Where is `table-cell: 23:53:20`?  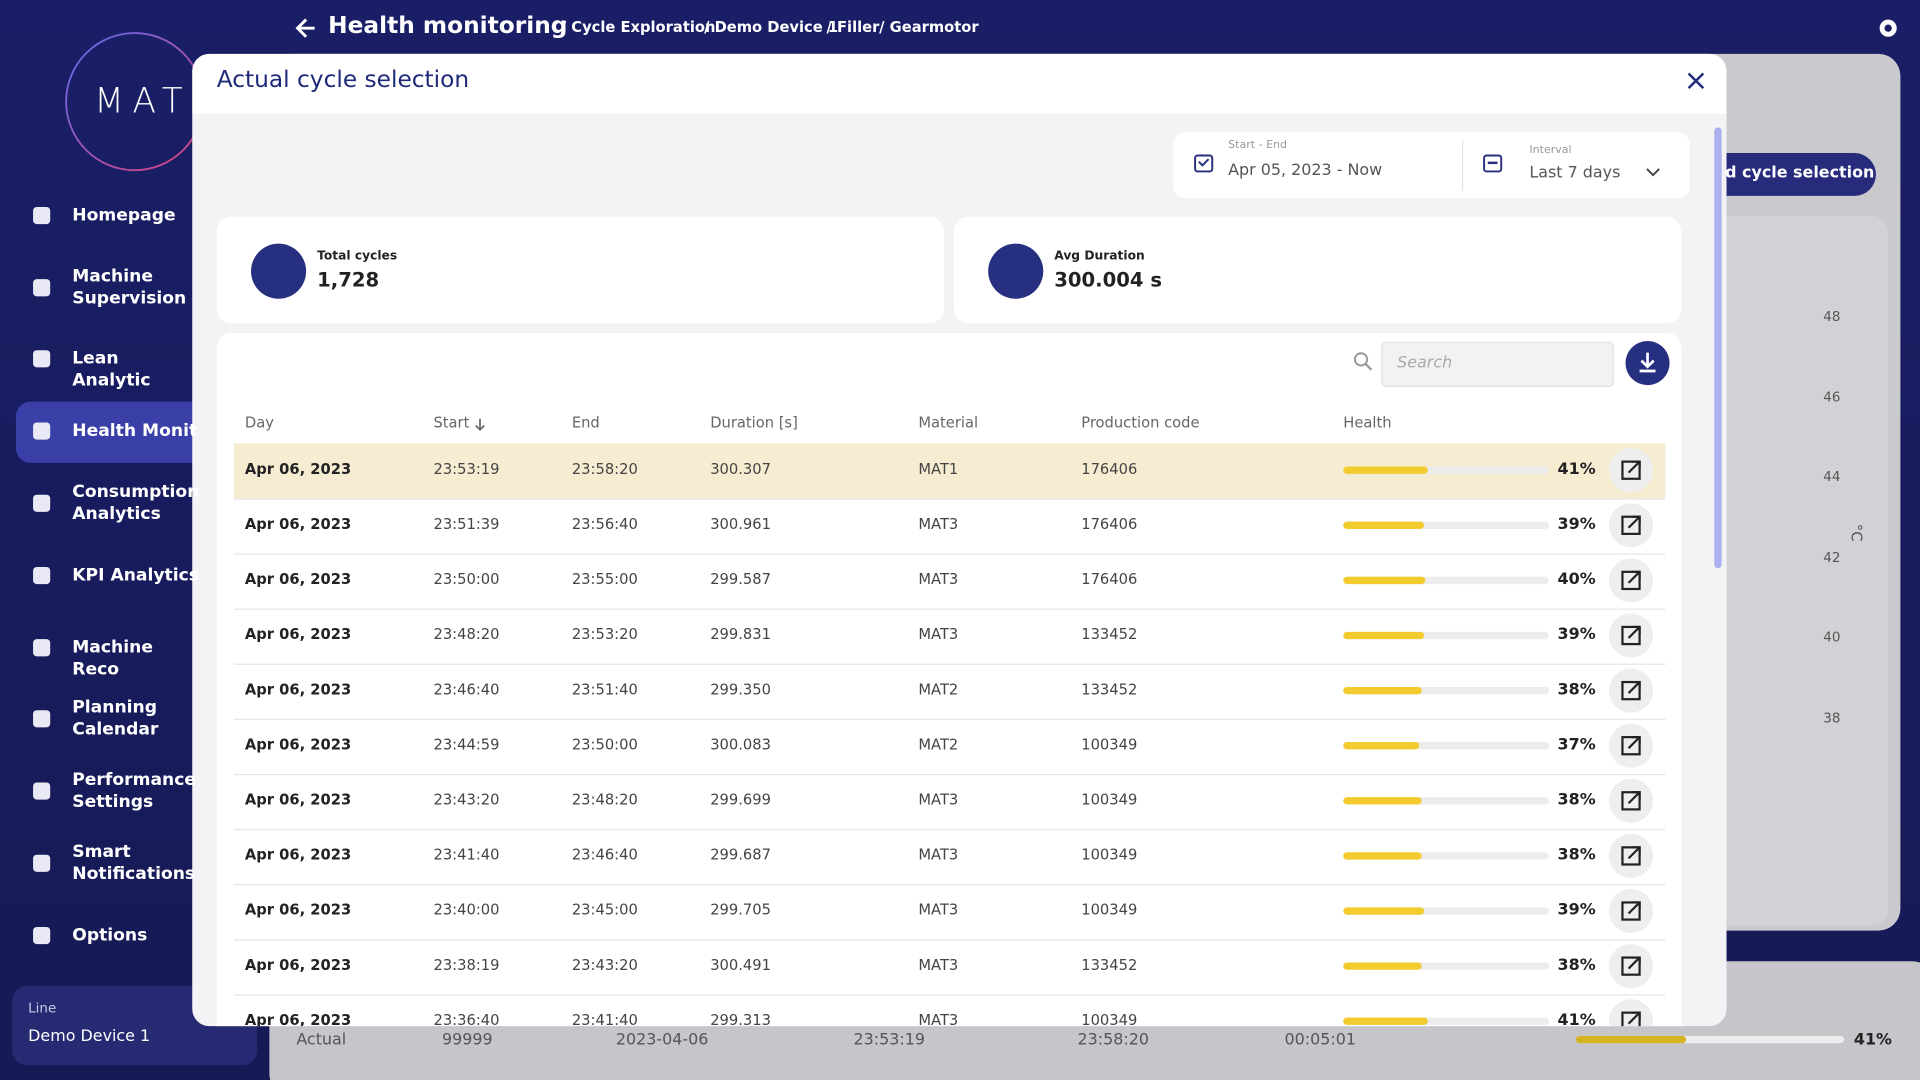 table-cell: 23:53:20 is located at coordinates (604, 634).